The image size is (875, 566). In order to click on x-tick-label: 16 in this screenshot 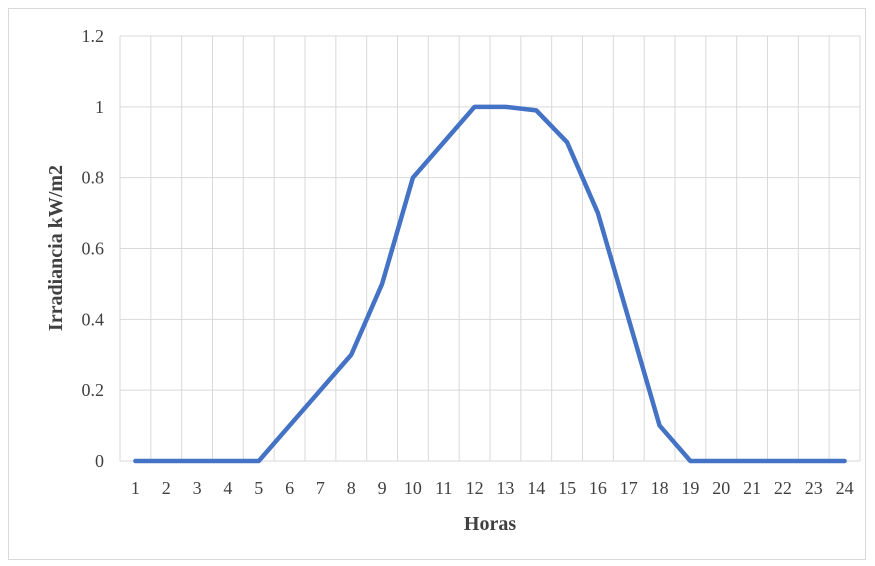, I will do `click(598, 488)`.